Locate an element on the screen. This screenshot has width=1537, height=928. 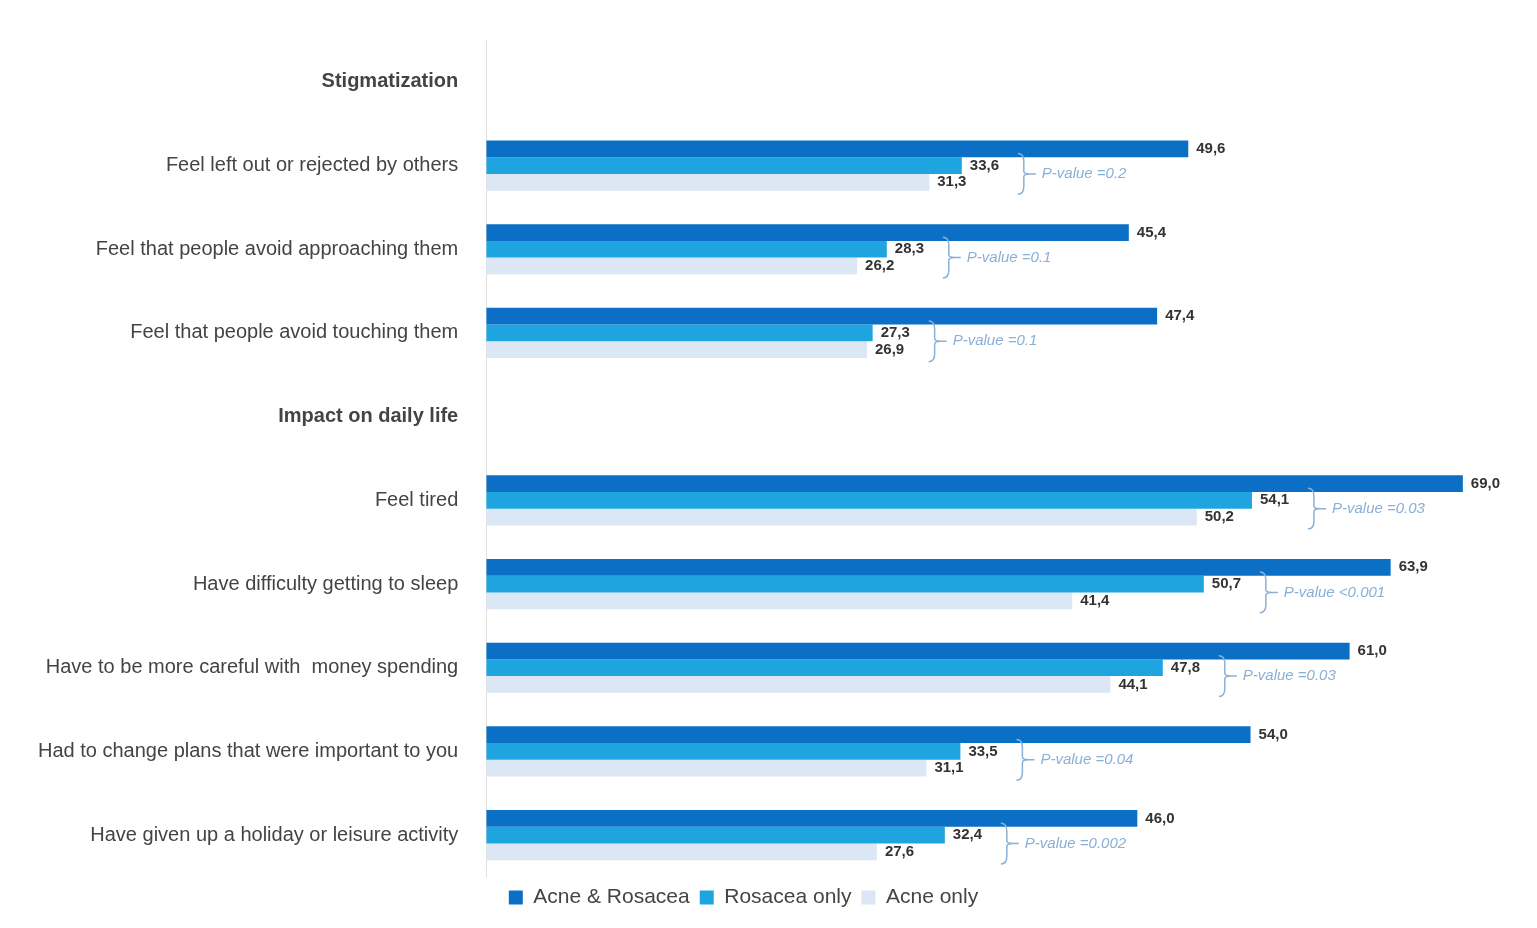
data-label: 69,0 is located at coordinates (1485, 482).